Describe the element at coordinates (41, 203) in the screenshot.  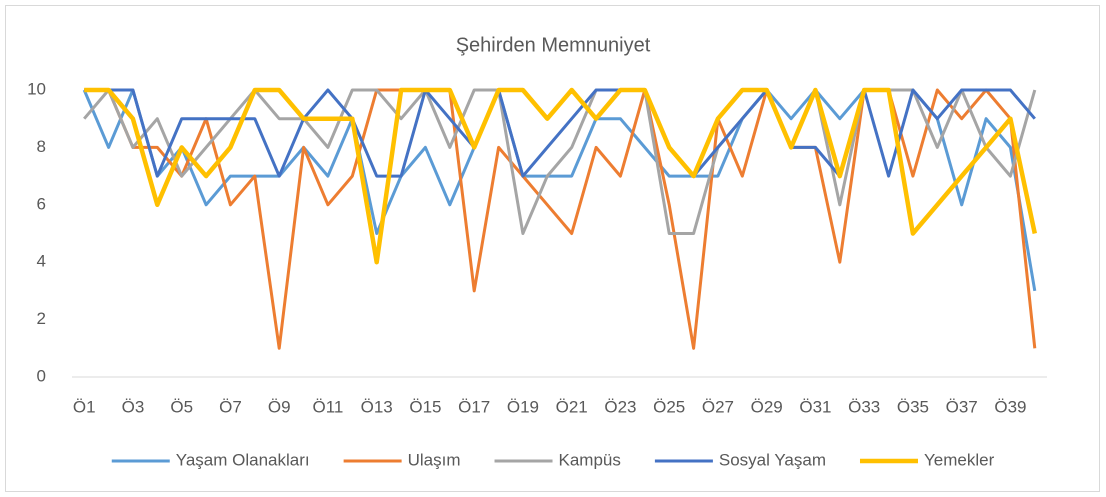
I see `y-tick-label: 6` at that location.